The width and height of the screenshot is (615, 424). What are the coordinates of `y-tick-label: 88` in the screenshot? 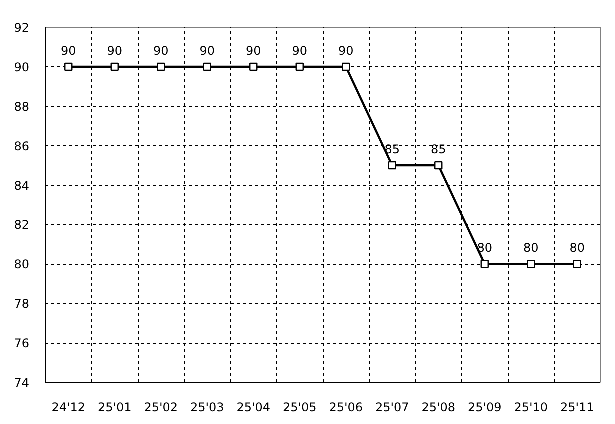 It's located at (22, 107).